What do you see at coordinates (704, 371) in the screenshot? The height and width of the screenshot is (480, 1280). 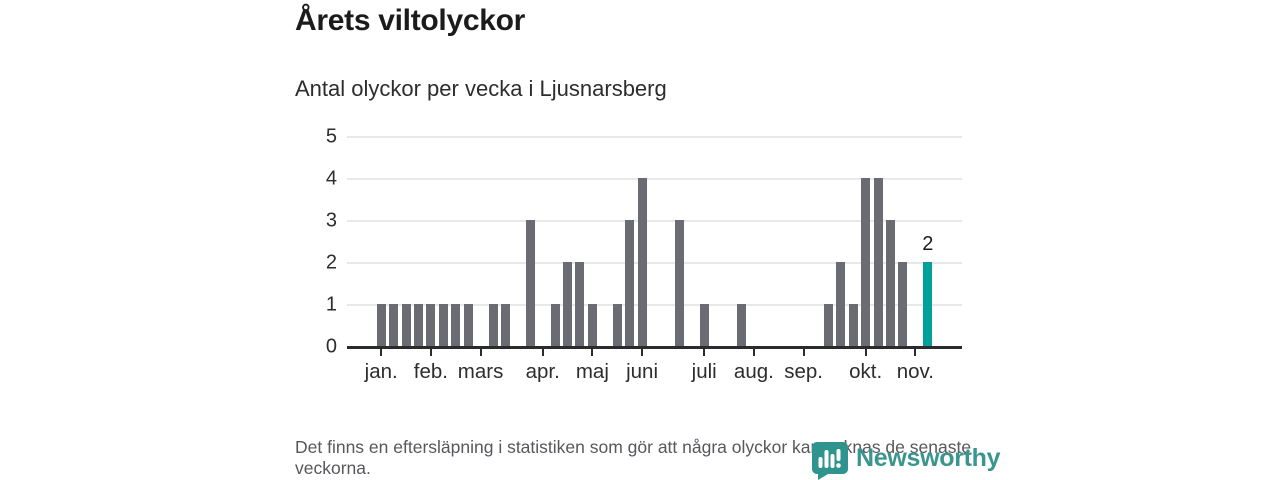 I see `month-label: juli` at bounding box center [704, 371].